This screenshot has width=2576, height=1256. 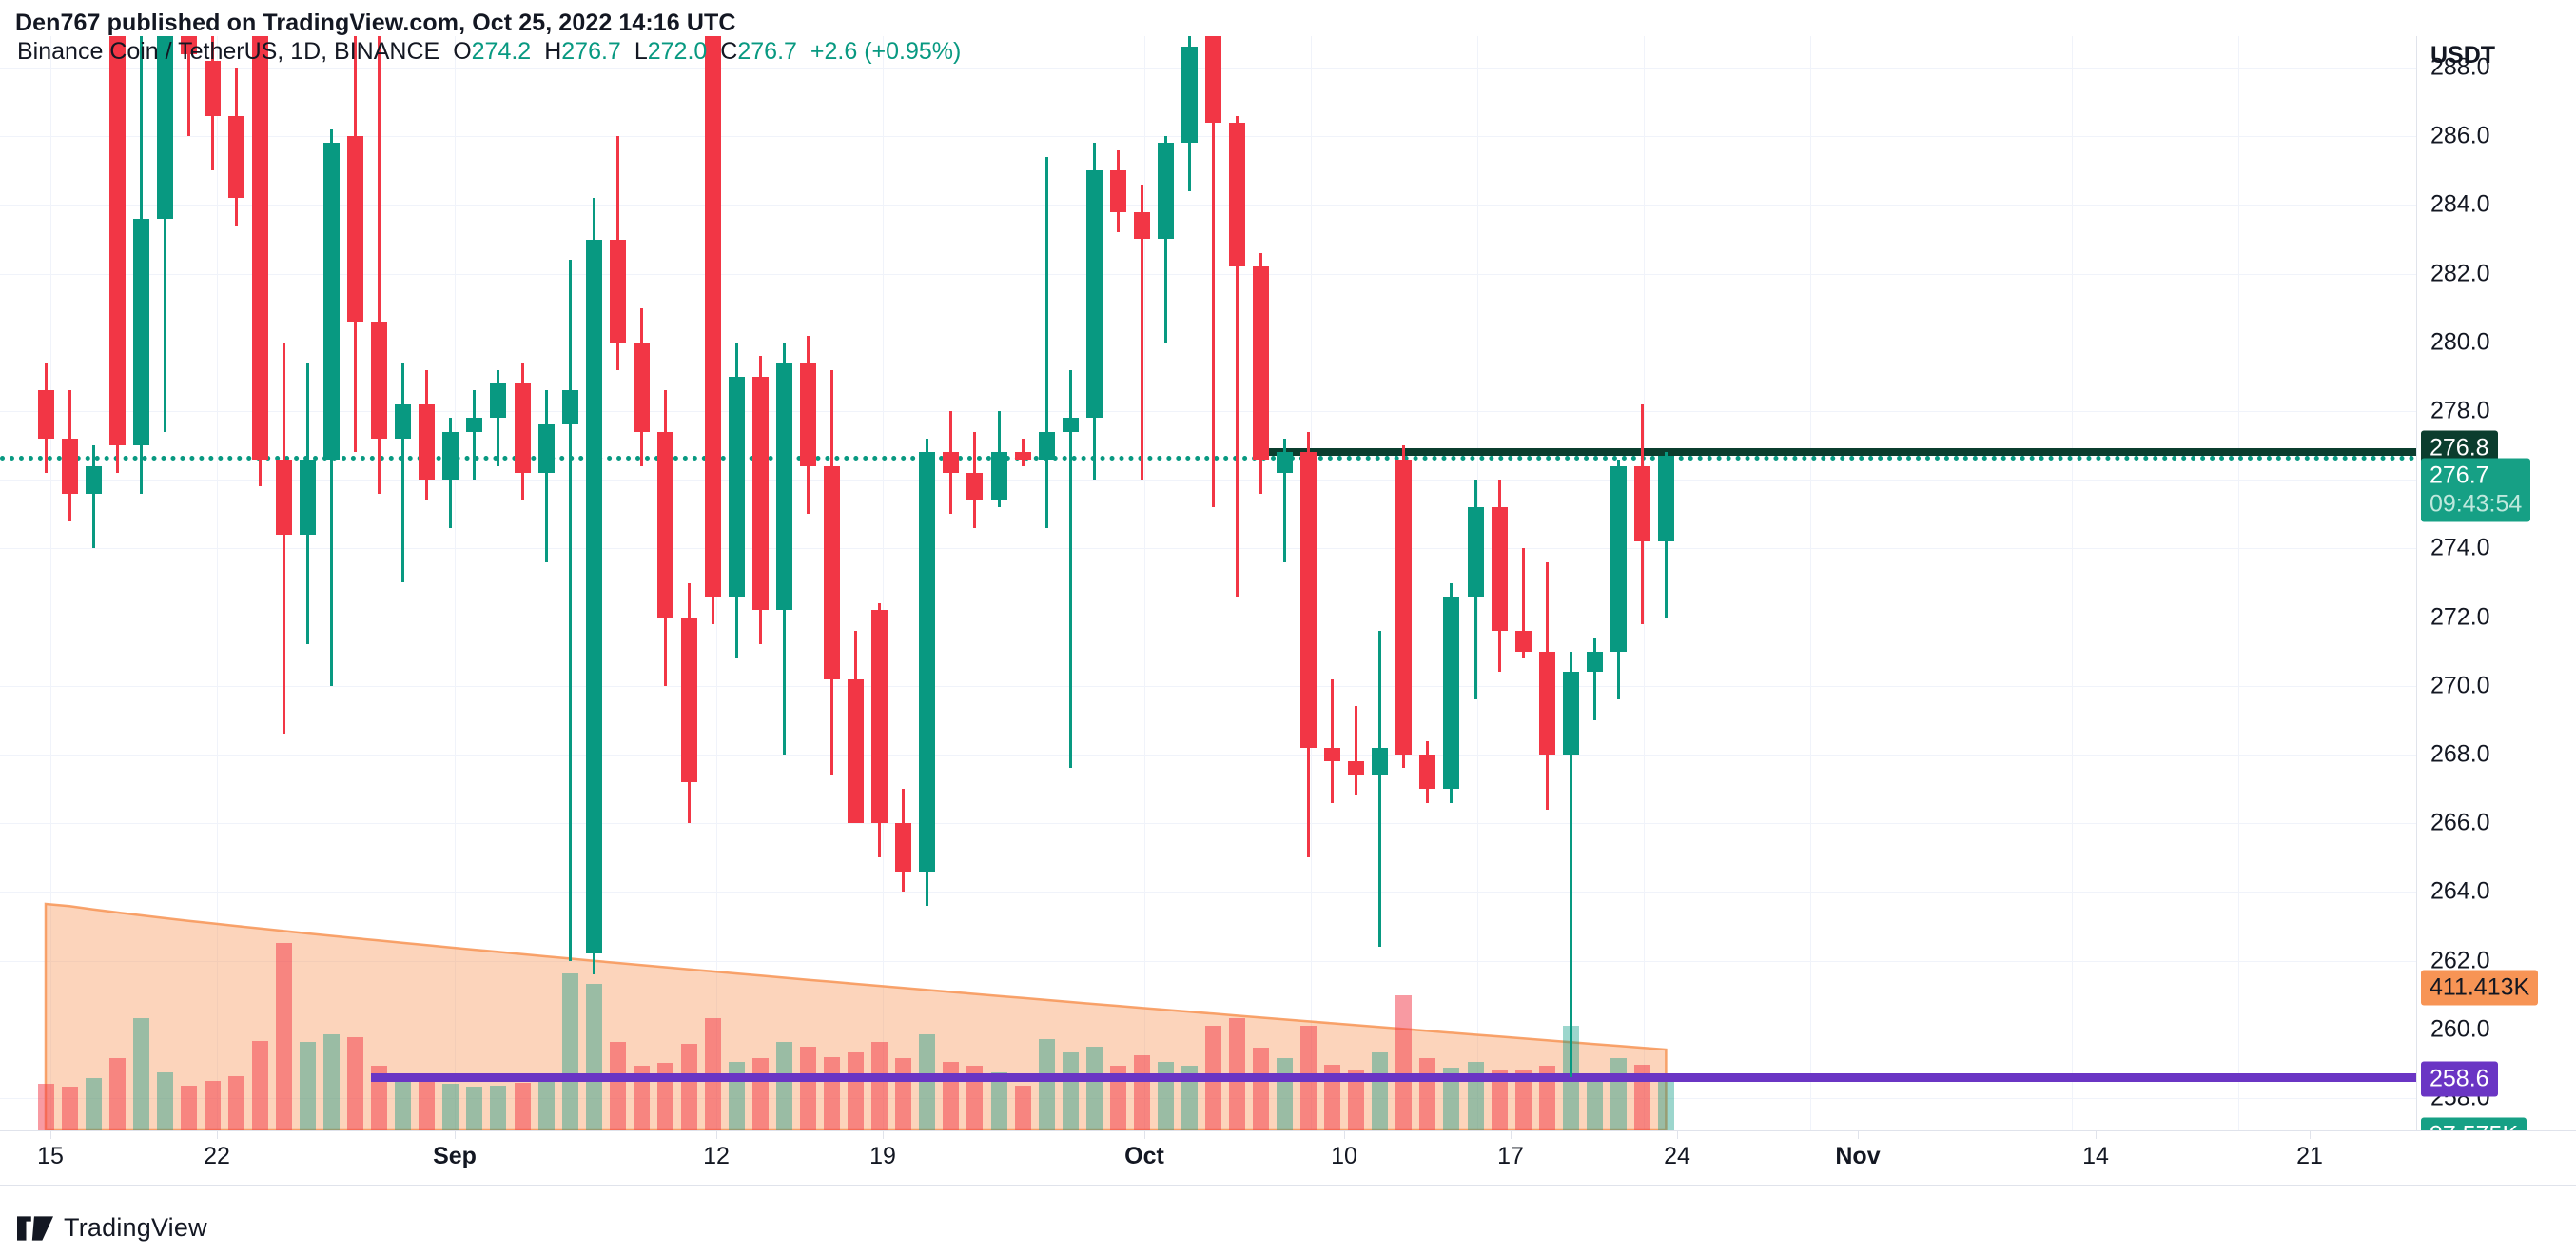 What do you see at coordinates (1835, 453) in the screenshot?
I see `resistance-level-line` at bounding box center [1835, 453].